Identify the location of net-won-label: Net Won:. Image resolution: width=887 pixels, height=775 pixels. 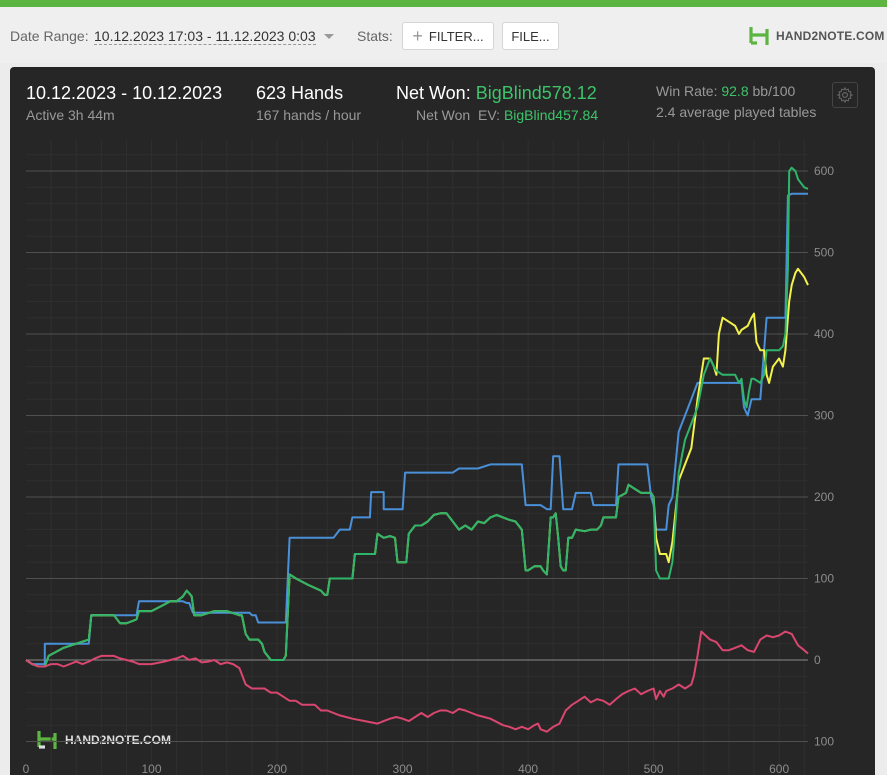
(433, 93).